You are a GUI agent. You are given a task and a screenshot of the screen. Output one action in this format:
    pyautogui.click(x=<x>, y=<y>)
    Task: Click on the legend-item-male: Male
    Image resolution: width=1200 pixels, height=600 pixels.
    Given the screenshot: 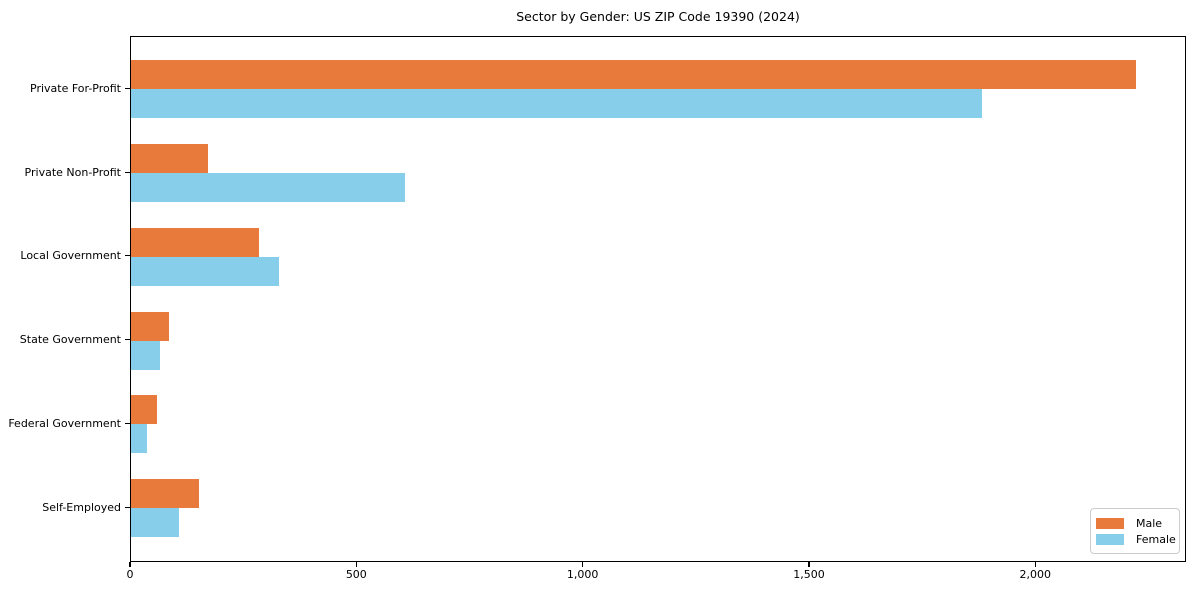 What is the action you would take?
    pyautogui.click(x=1133, y=523)
    